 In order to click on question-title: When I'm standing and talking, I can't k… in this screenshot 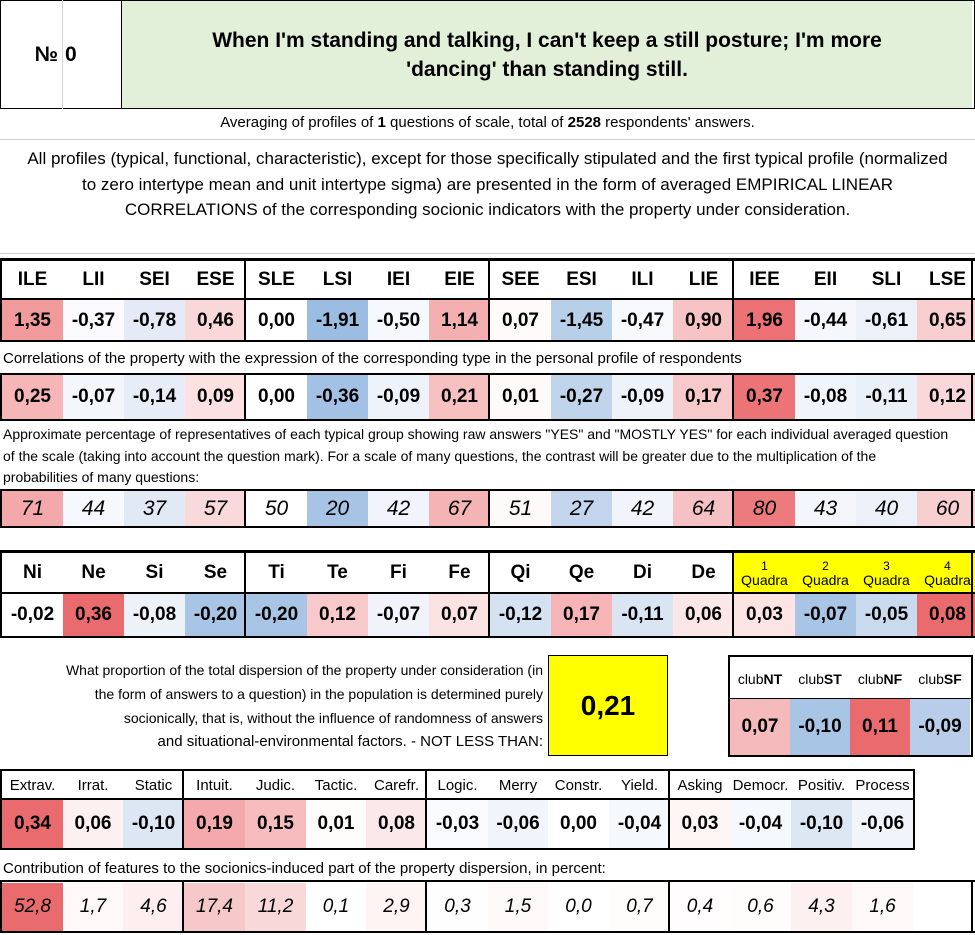, I will do `click(547, 54)`.